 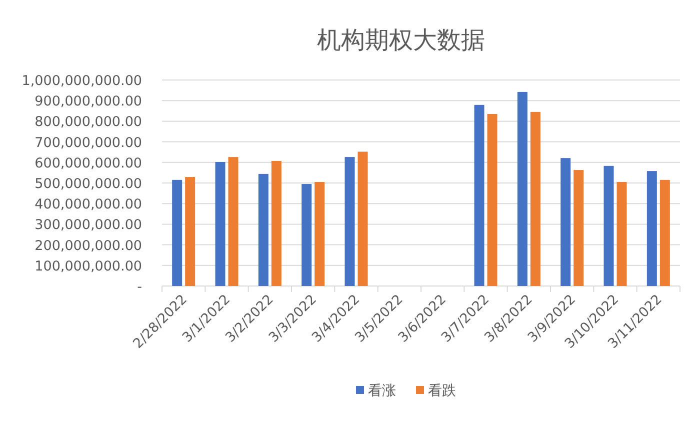 What do you see at coordinates (88, 163) in the screenshot?
I see `y-tick-label: 600,000,000.00` at bounding box center [88, 163].